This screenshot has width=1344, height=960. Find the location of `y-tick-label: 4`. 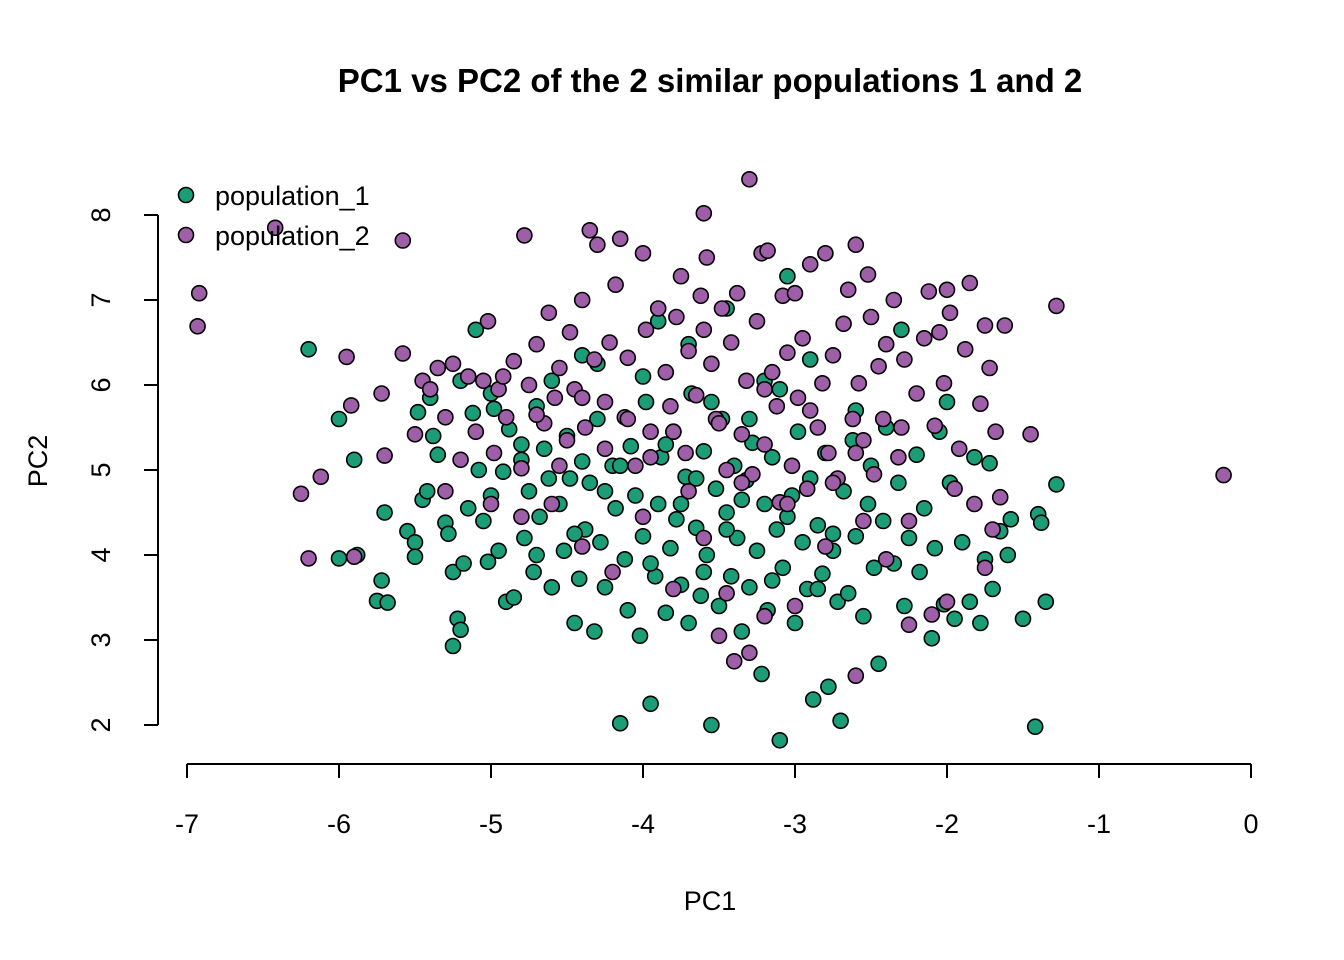

y-tick-label: 4 is located at coordinates (101, 554).